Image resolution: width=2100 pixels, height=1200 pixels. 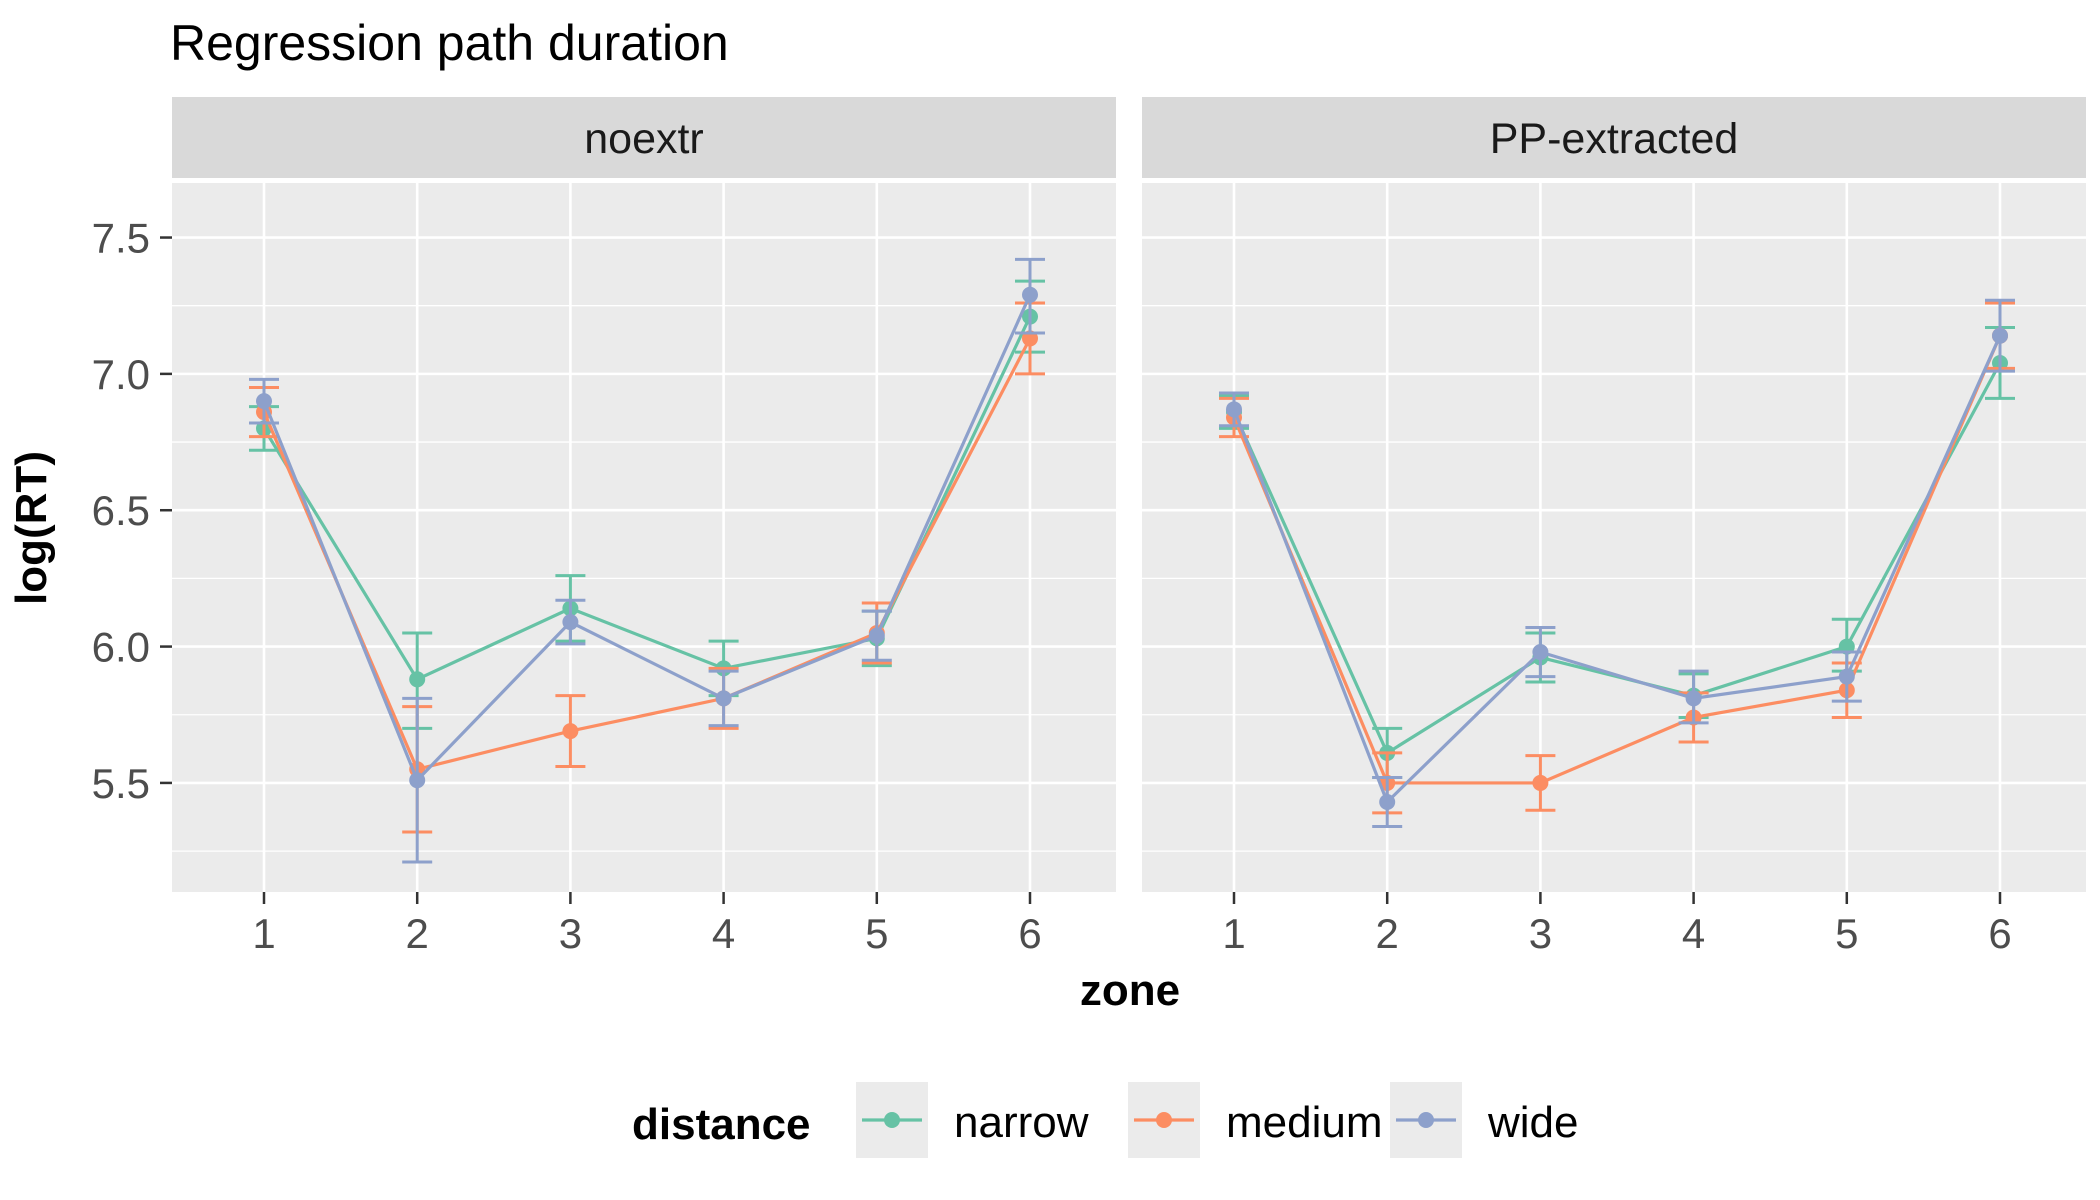 I want to click on legend-label: wide, so click(x=1533, y=1122).